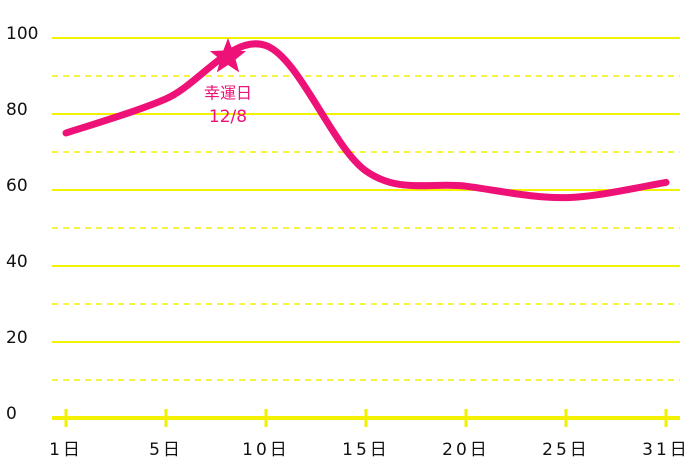  What do you see at coordinates (17, 110) in the screenshot?
I see `y-tick-label: 80` at bounding box center [17, 110].